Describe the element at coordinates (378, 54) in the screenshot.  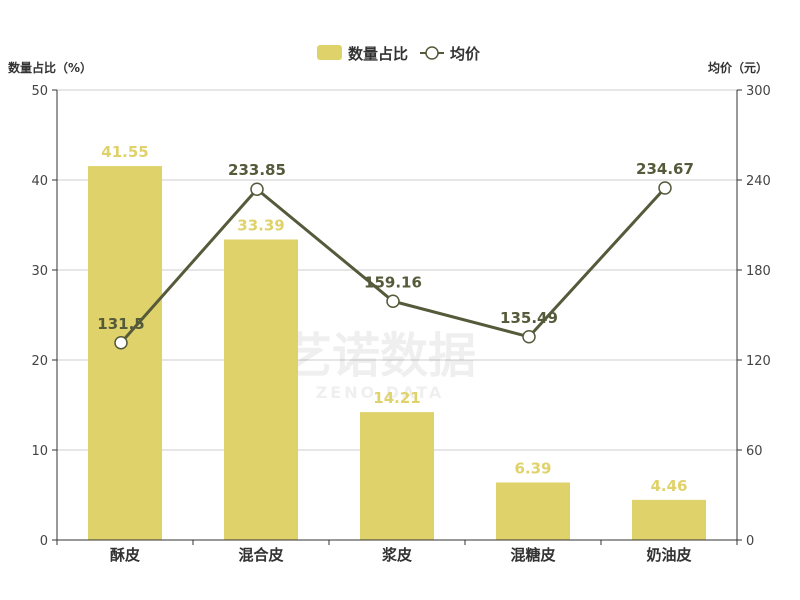
I see `legend-bar-label: 数量占比` at that location.